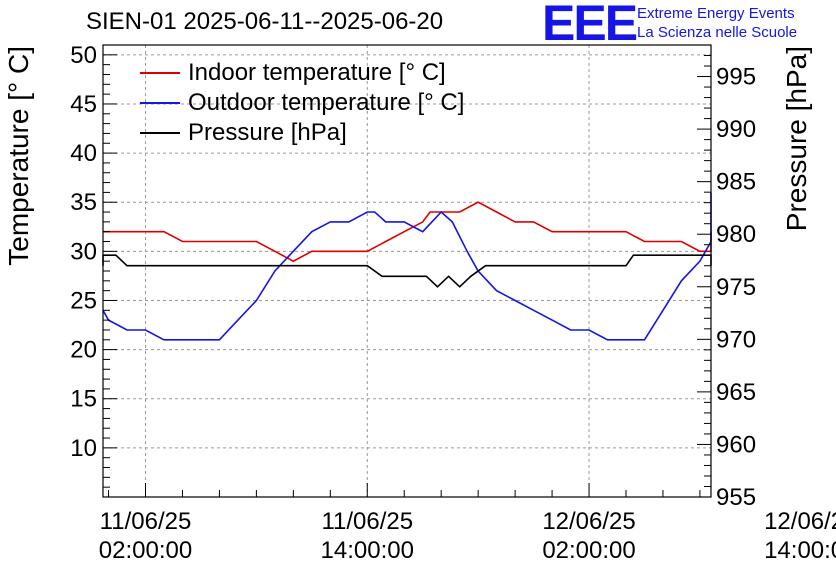 The height and width of the screenshot is (572, 836). Describe the element at coordinates (317, 72) in the screenshot. I see `legend-entry-indoor: Indoor temperature [° C]` at that location.